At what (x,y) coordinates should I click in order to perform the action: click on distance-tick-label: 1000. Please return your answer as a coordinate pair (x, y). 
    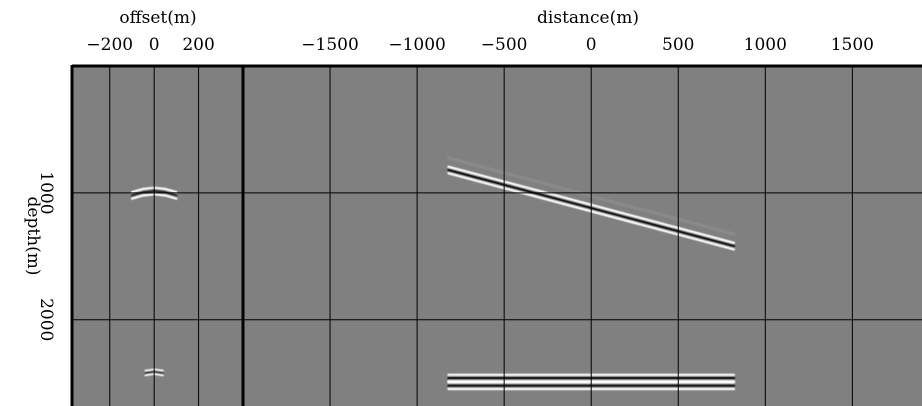
    Looking at the image, I should click on (765, 45).